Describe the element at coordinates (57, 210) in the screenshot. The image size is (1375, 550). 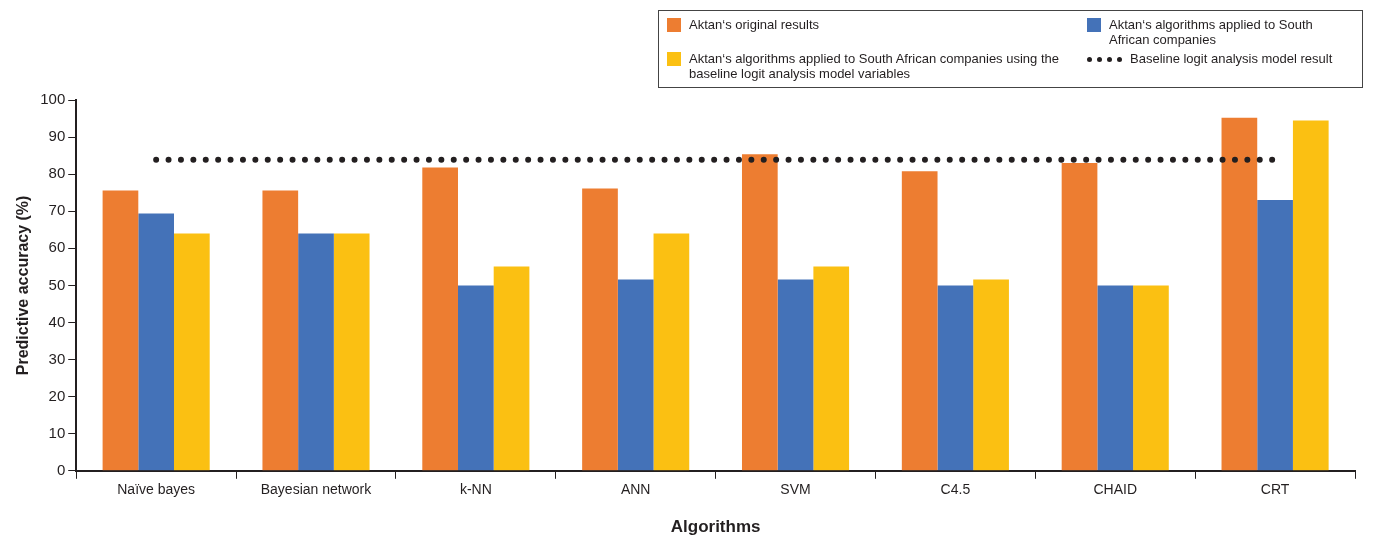
I see `y-tick-label: 70` at that location.